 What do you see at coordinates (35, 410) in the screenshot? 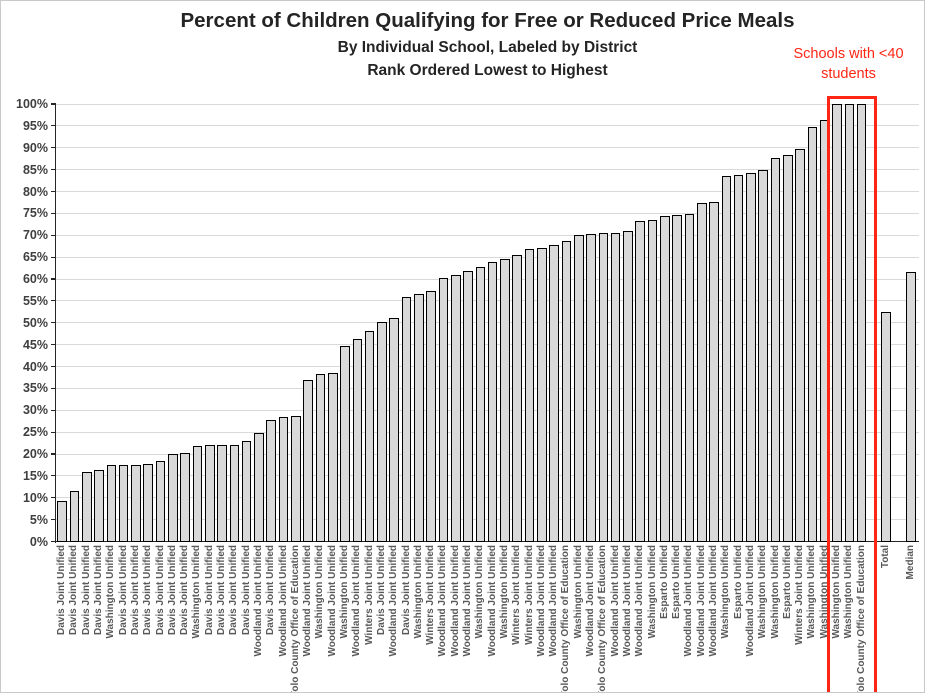
I see `y-axis-tick-label: 30%` at bounding box center [35, 410].